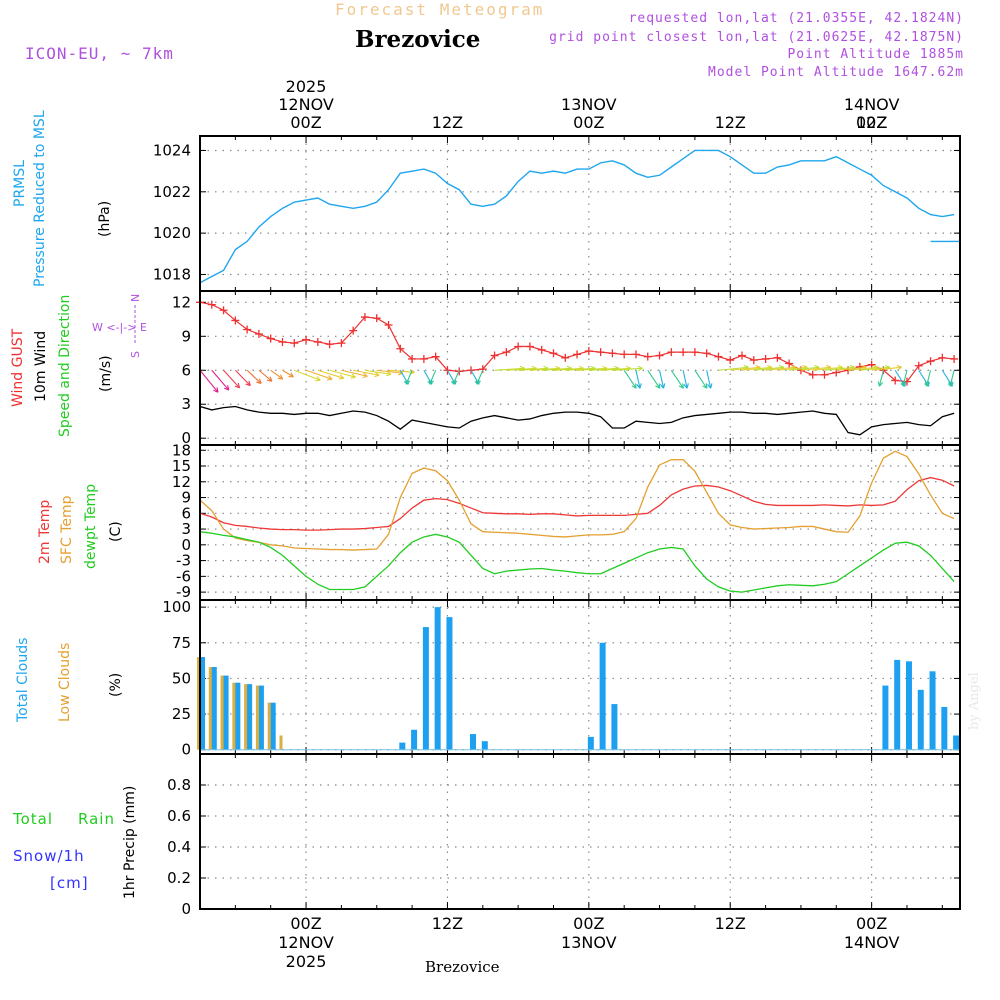 This screenshot has width=1000, height=1000. Describe the element at coordinates (179, 785) in the screenshot. I see `ytick-label-precip: 0.8` at that location.